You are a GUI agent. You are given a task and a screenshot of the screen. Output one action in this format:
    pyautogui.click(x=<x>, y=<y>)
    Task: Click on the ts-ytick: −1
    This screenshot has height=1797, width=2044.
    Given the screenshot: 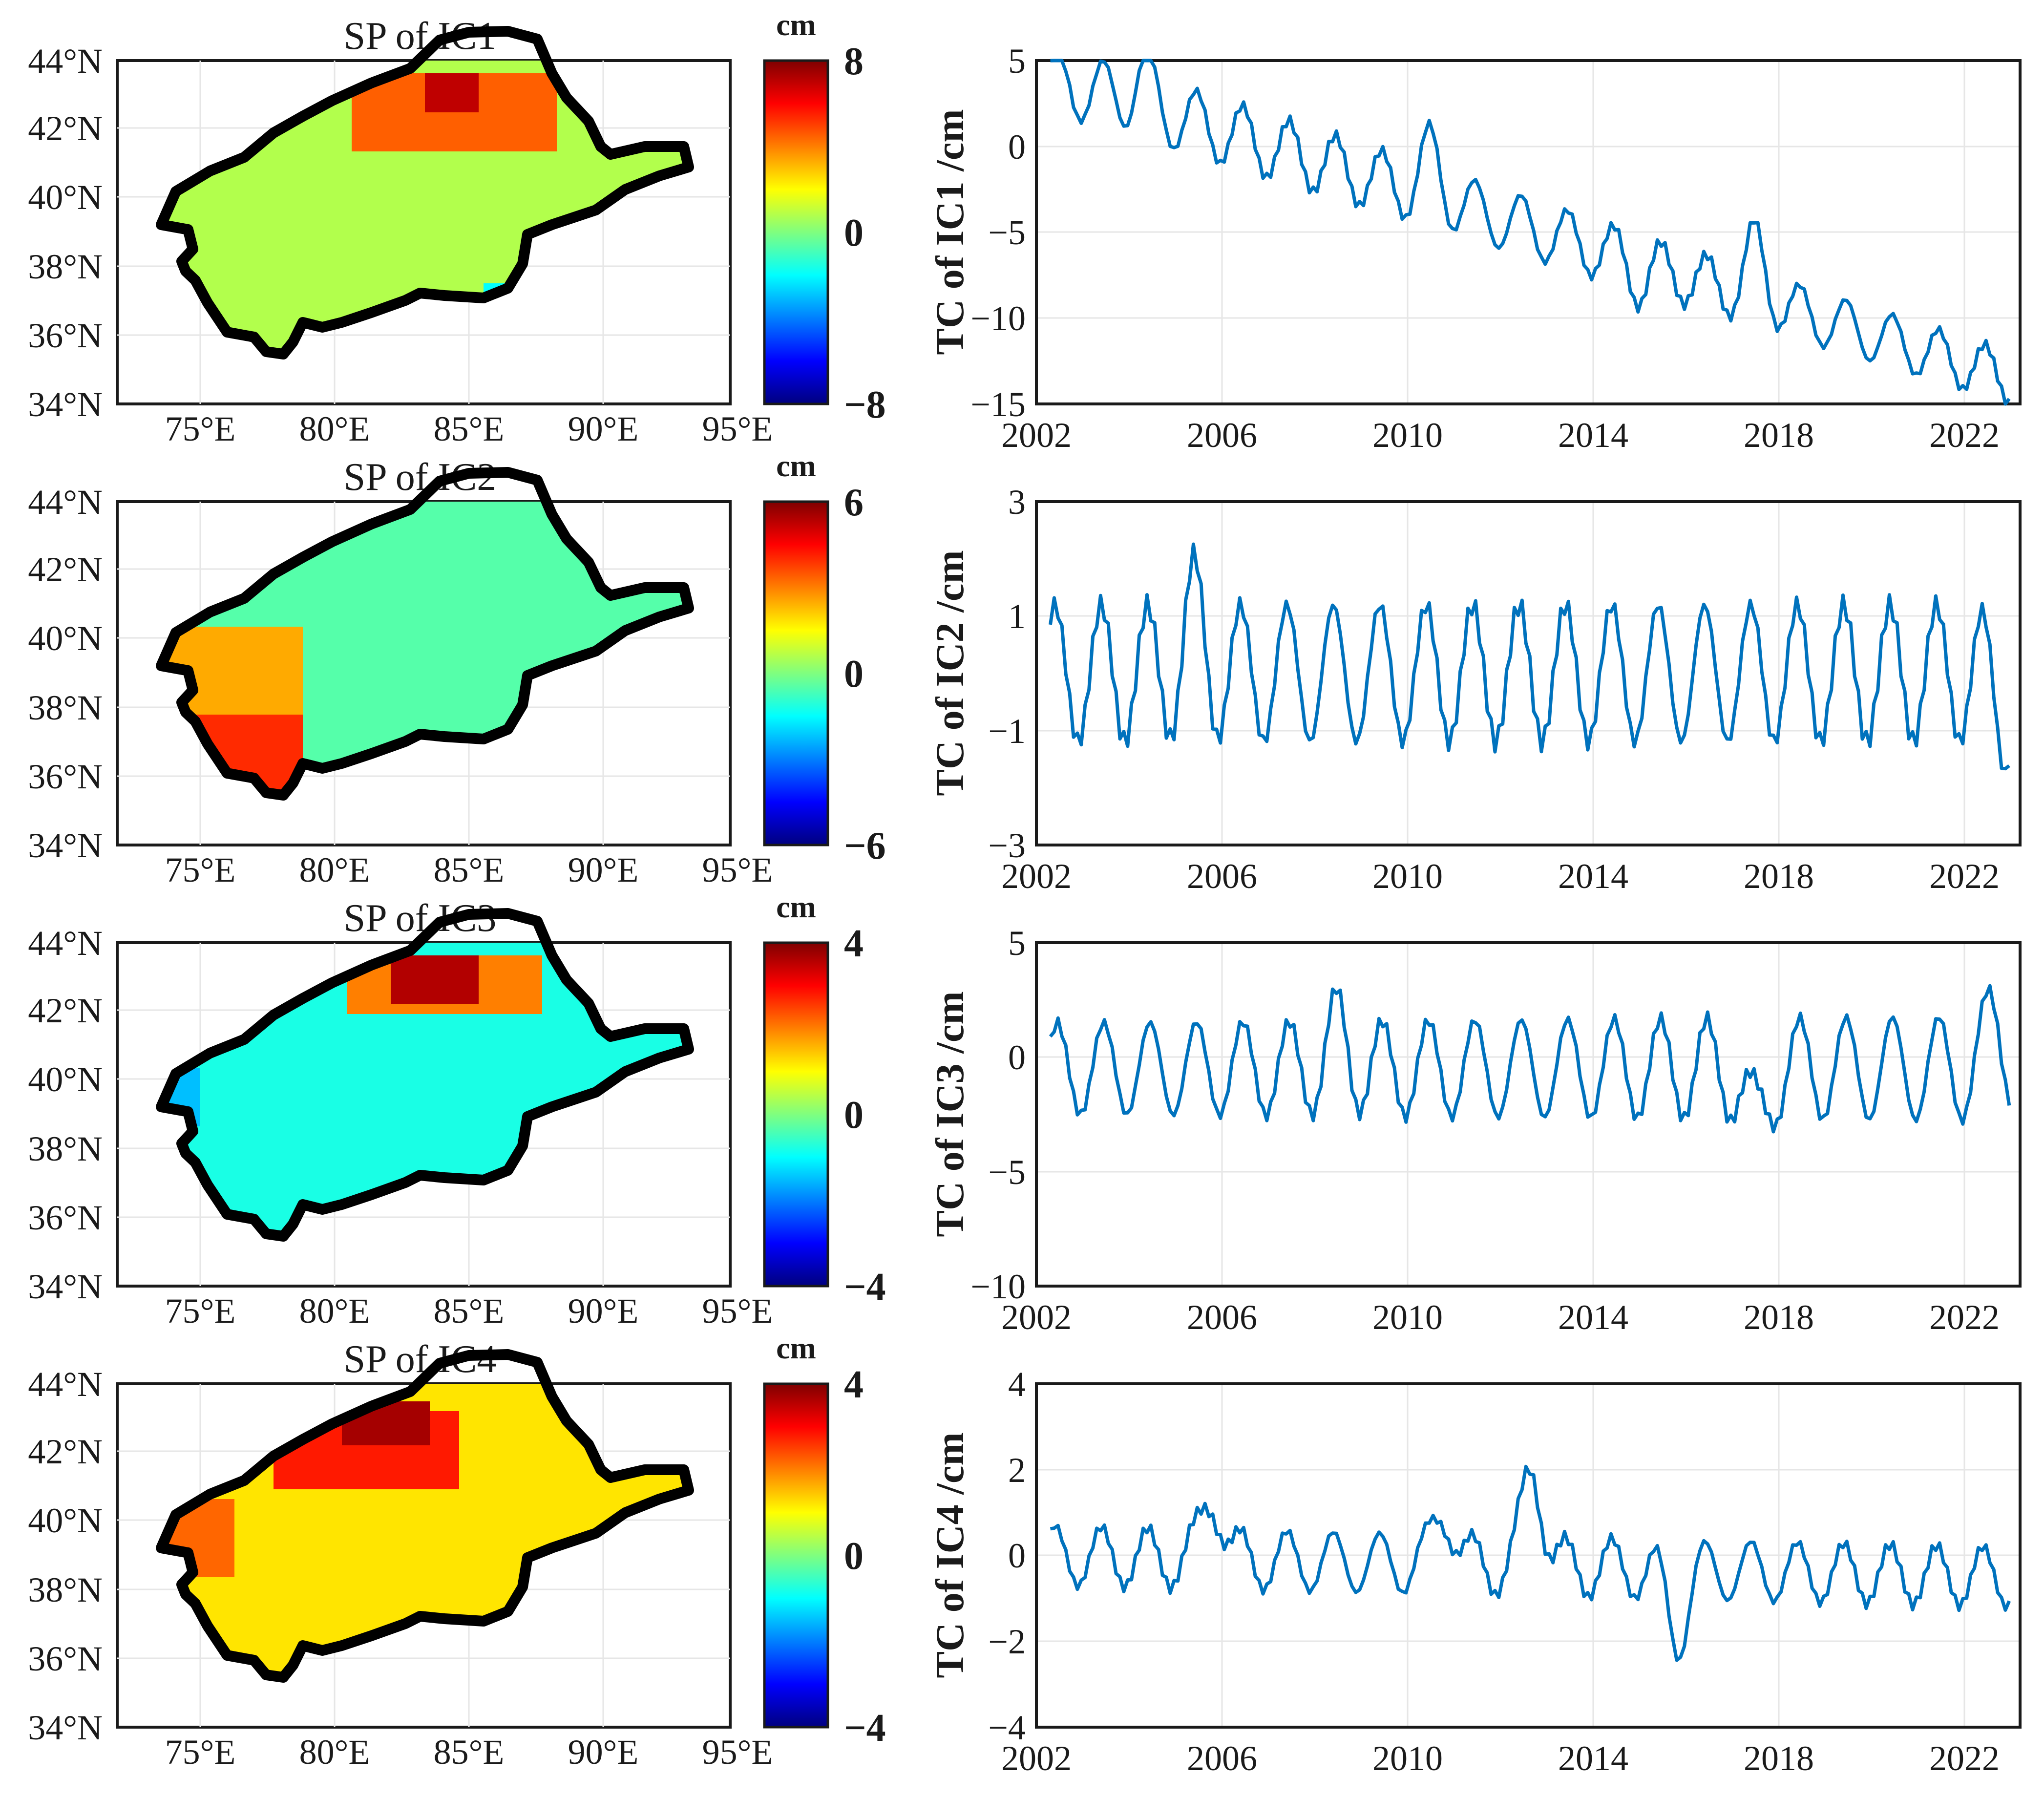 What is the action you would take?
    pyautogui.click(x=1007, y=731)
    